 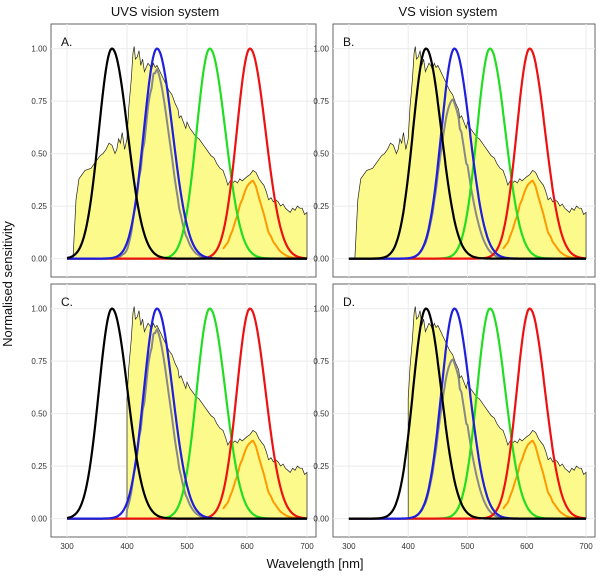 What do you see at coordinates (7, 284) in the screenshot?
I see `y-axis-title: Normalised sensitivity` at bounding box center [7, 284].